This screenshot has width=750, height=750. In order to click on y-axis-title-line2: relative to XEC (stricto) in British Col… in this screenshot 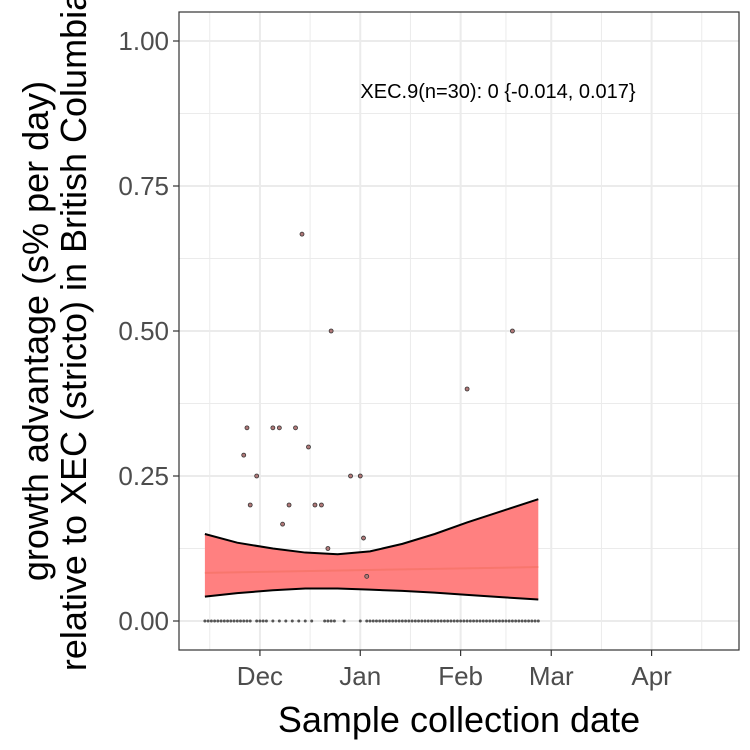, I will do `click(73, 335)`.